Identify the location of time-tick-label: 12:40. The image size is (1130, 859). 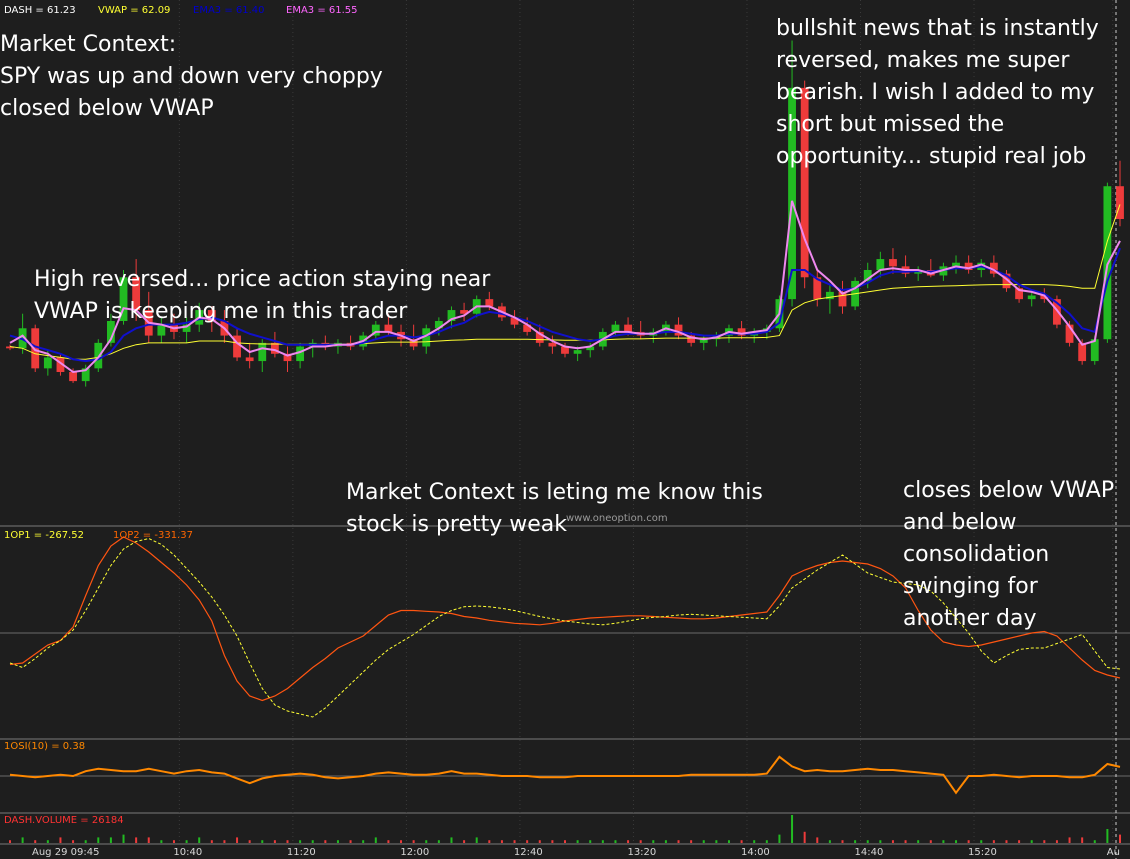
(528, 852).